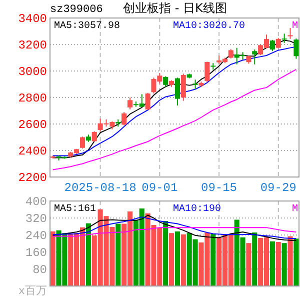 The image size is (300, 300). What do you see at coordinates (32, 151) in the screenshot?
I see `y-tick-label: 2400` at bounding box center [32, 151].